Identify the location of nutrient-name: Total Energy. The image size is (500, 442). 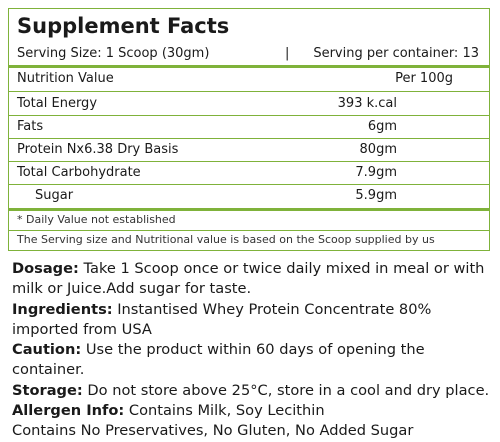
(57, 103).